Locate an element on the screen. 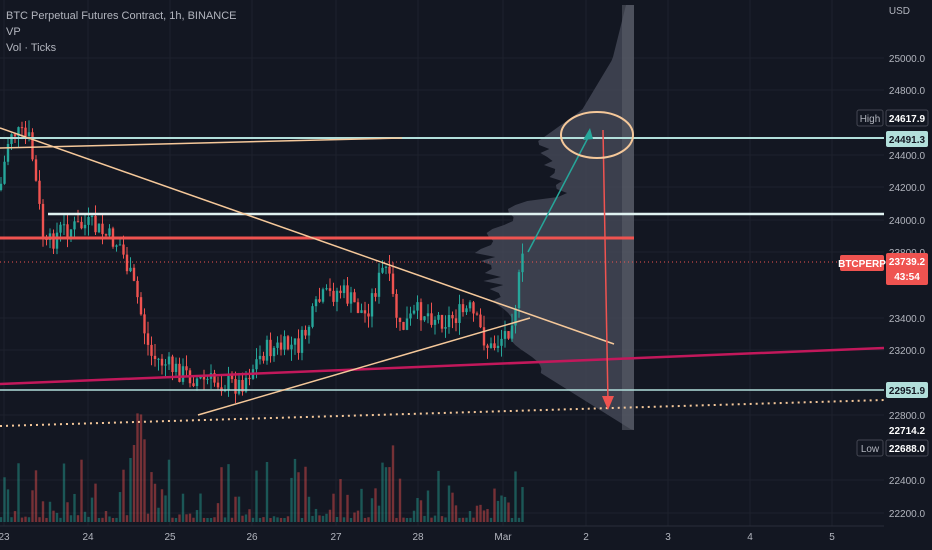 The height and width of the screenshot is (550, 932). symbol-tag: BTCPERP is located at coordinates (862, 264).